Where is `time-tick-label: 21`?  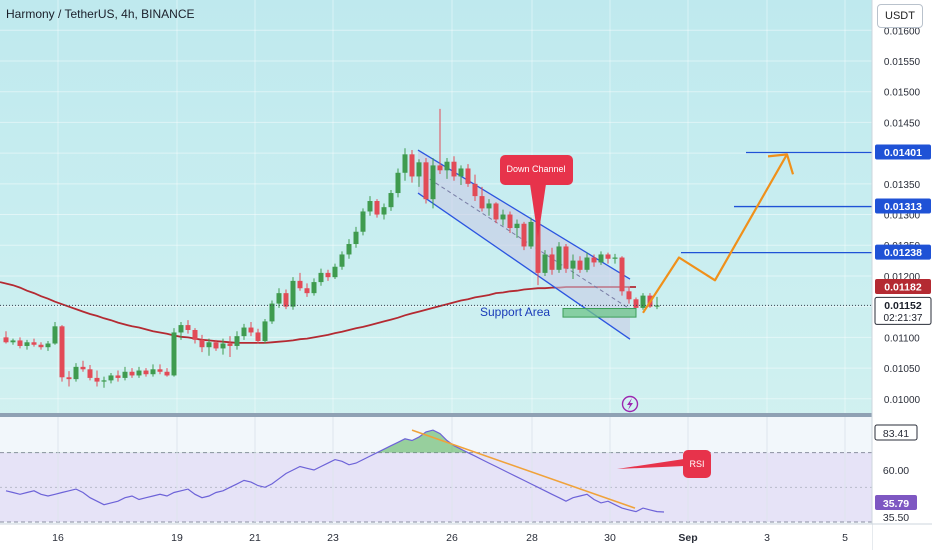
time-tick-label: 21 is located at coordinates (255, 538).